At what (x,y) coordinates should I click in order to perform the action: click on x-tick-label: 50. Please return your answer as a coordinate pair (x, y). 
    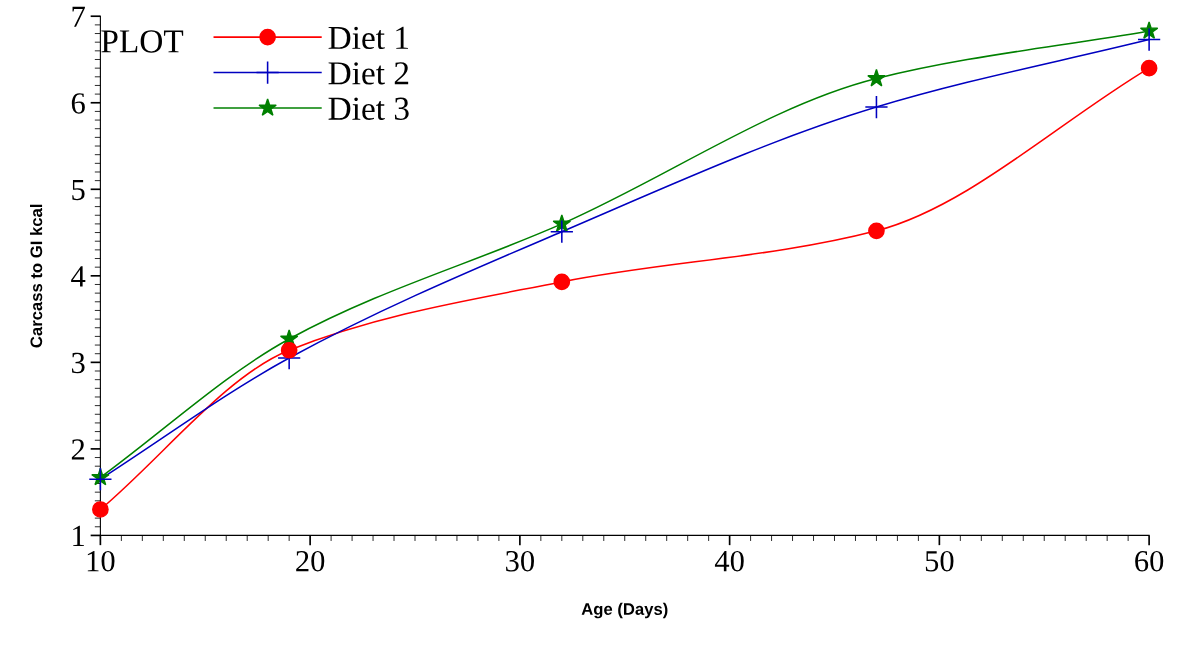
    Looking at the image, I should click on (939, 561).